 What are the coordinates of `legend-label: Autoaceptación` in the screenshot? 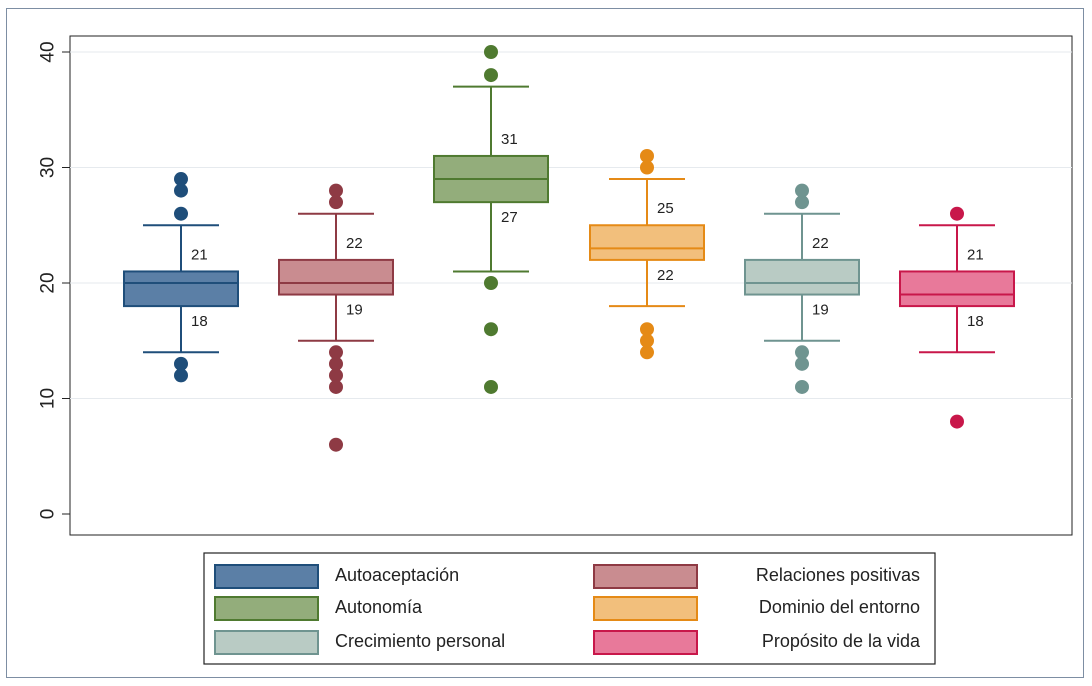 It's located at (397, 575).